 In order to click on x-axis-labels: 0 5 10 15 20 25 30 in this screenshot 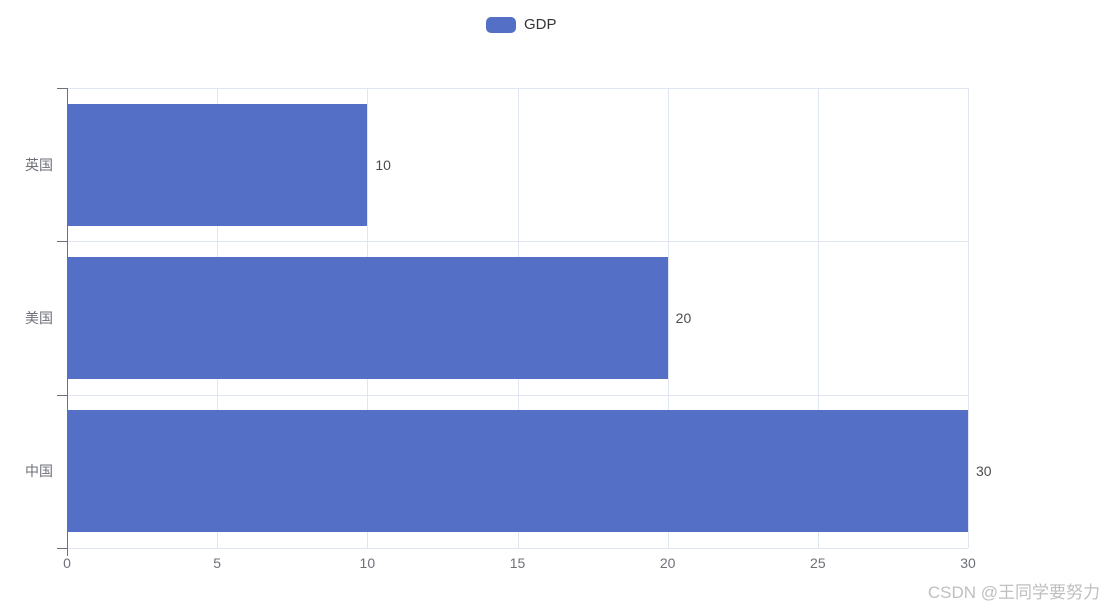, I will do `click(519, 565)`.